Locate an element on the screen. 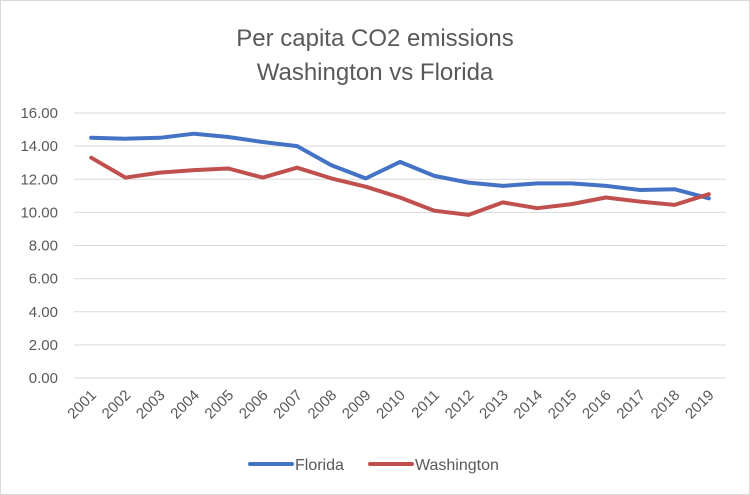  y-tick-label: 12.00 is located at coordinates (39, 179).